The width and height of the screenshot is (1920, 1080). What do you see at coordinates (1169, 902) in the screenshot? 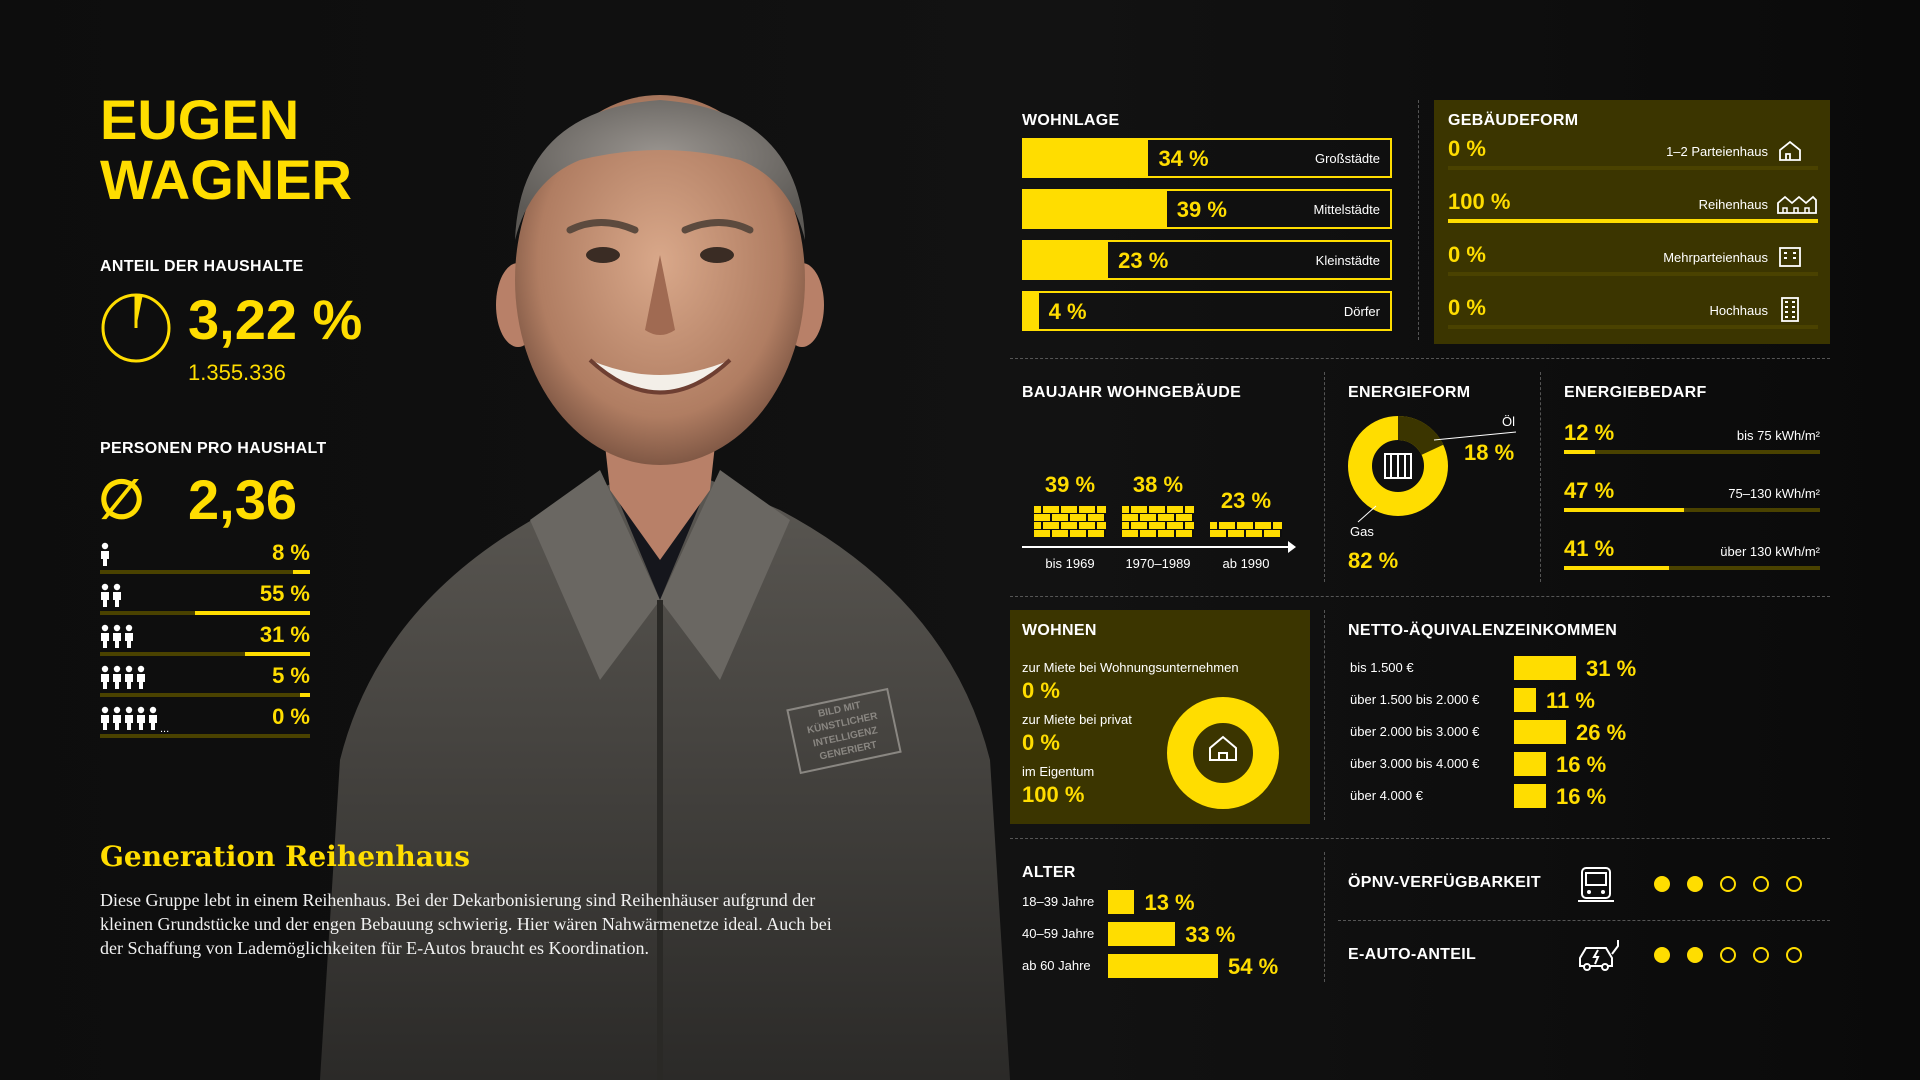
I see `alter-value: 13 %` at bounding box center [1169, 902].